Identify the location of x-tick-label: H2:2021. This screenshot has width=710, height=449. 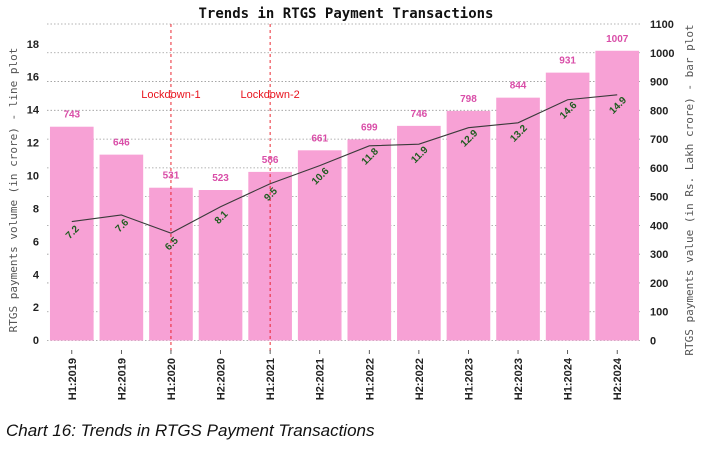
(321, 379).